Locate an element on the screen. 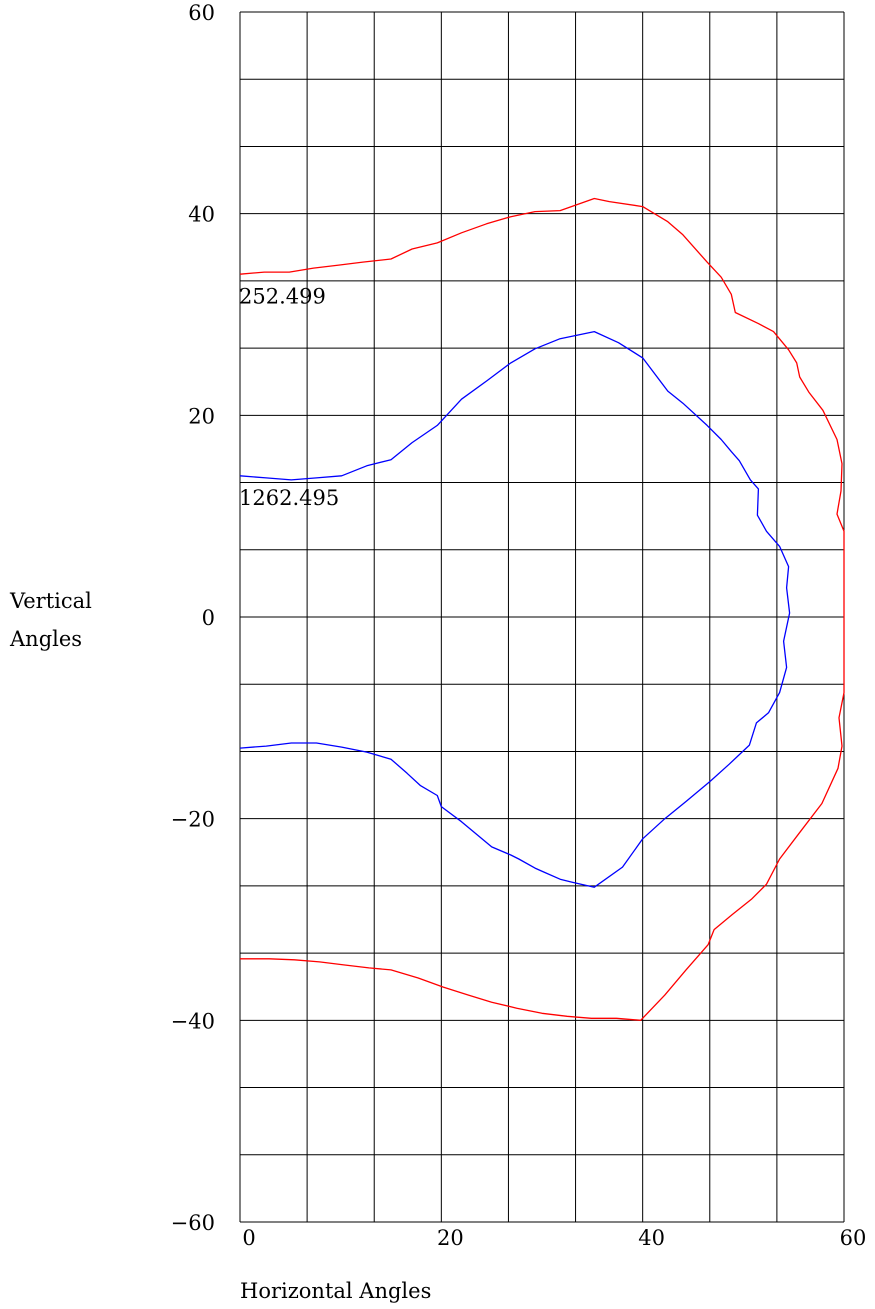 This screenshot has width=875, height=1309. y-tick-label: 40 is located at coordinates (201, 215).